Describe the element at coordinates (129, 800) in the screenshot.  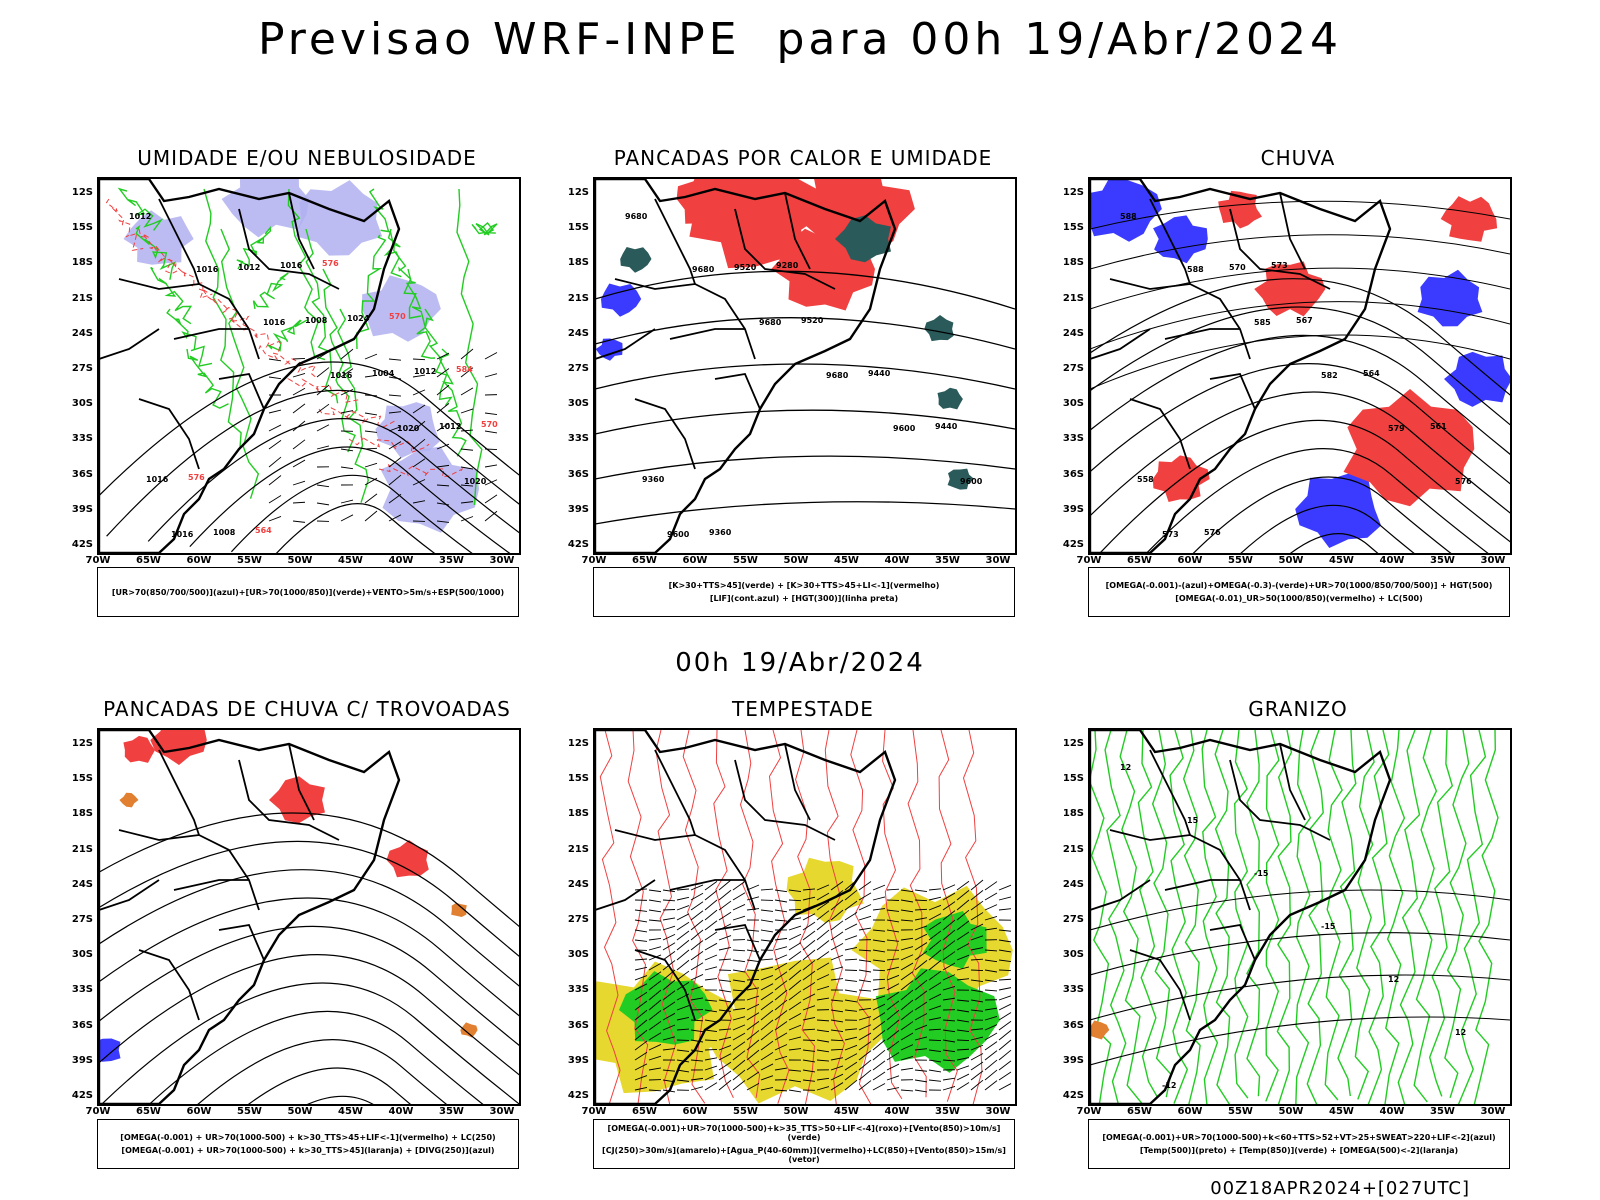
I see `convection-area-orange` at that location.